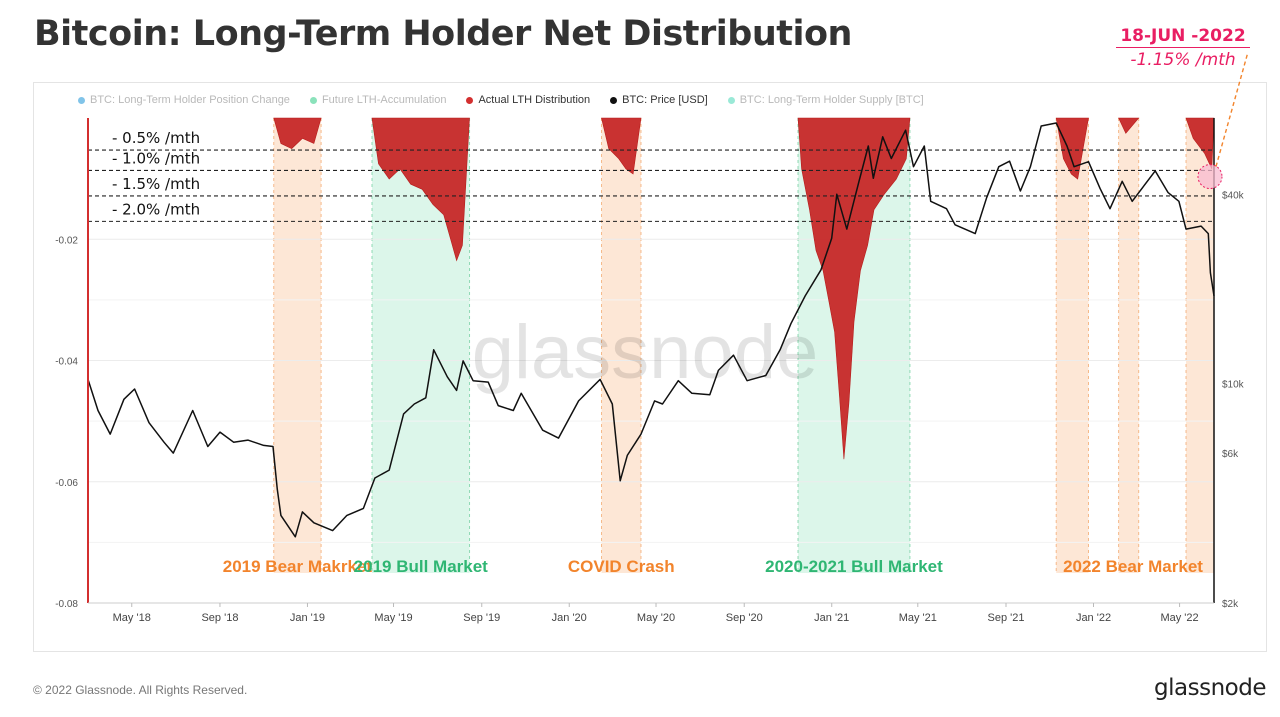 This screenshot has width=1280, height=717. What do you see at coordinates (384, 100) in the screenshot?
I see `legend-label: Future LTH-Accumulation` at bounding box center [384, 100].